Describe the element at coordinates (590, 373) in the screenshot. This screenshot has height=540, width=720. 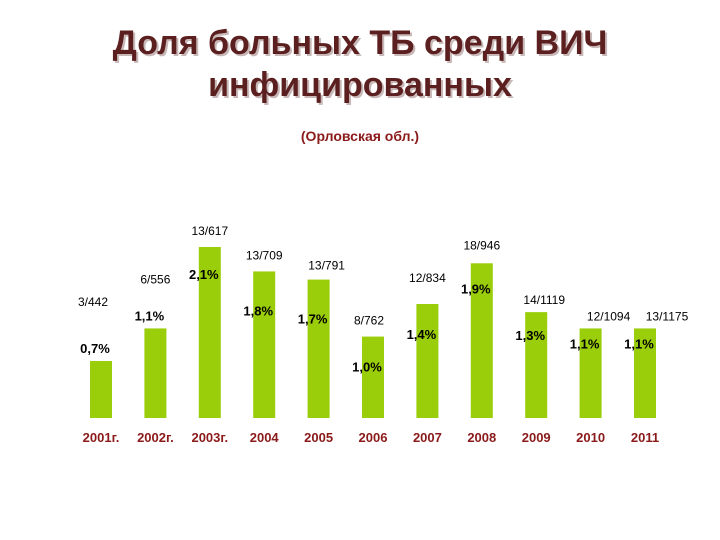
I see `bar-2010` at that location.